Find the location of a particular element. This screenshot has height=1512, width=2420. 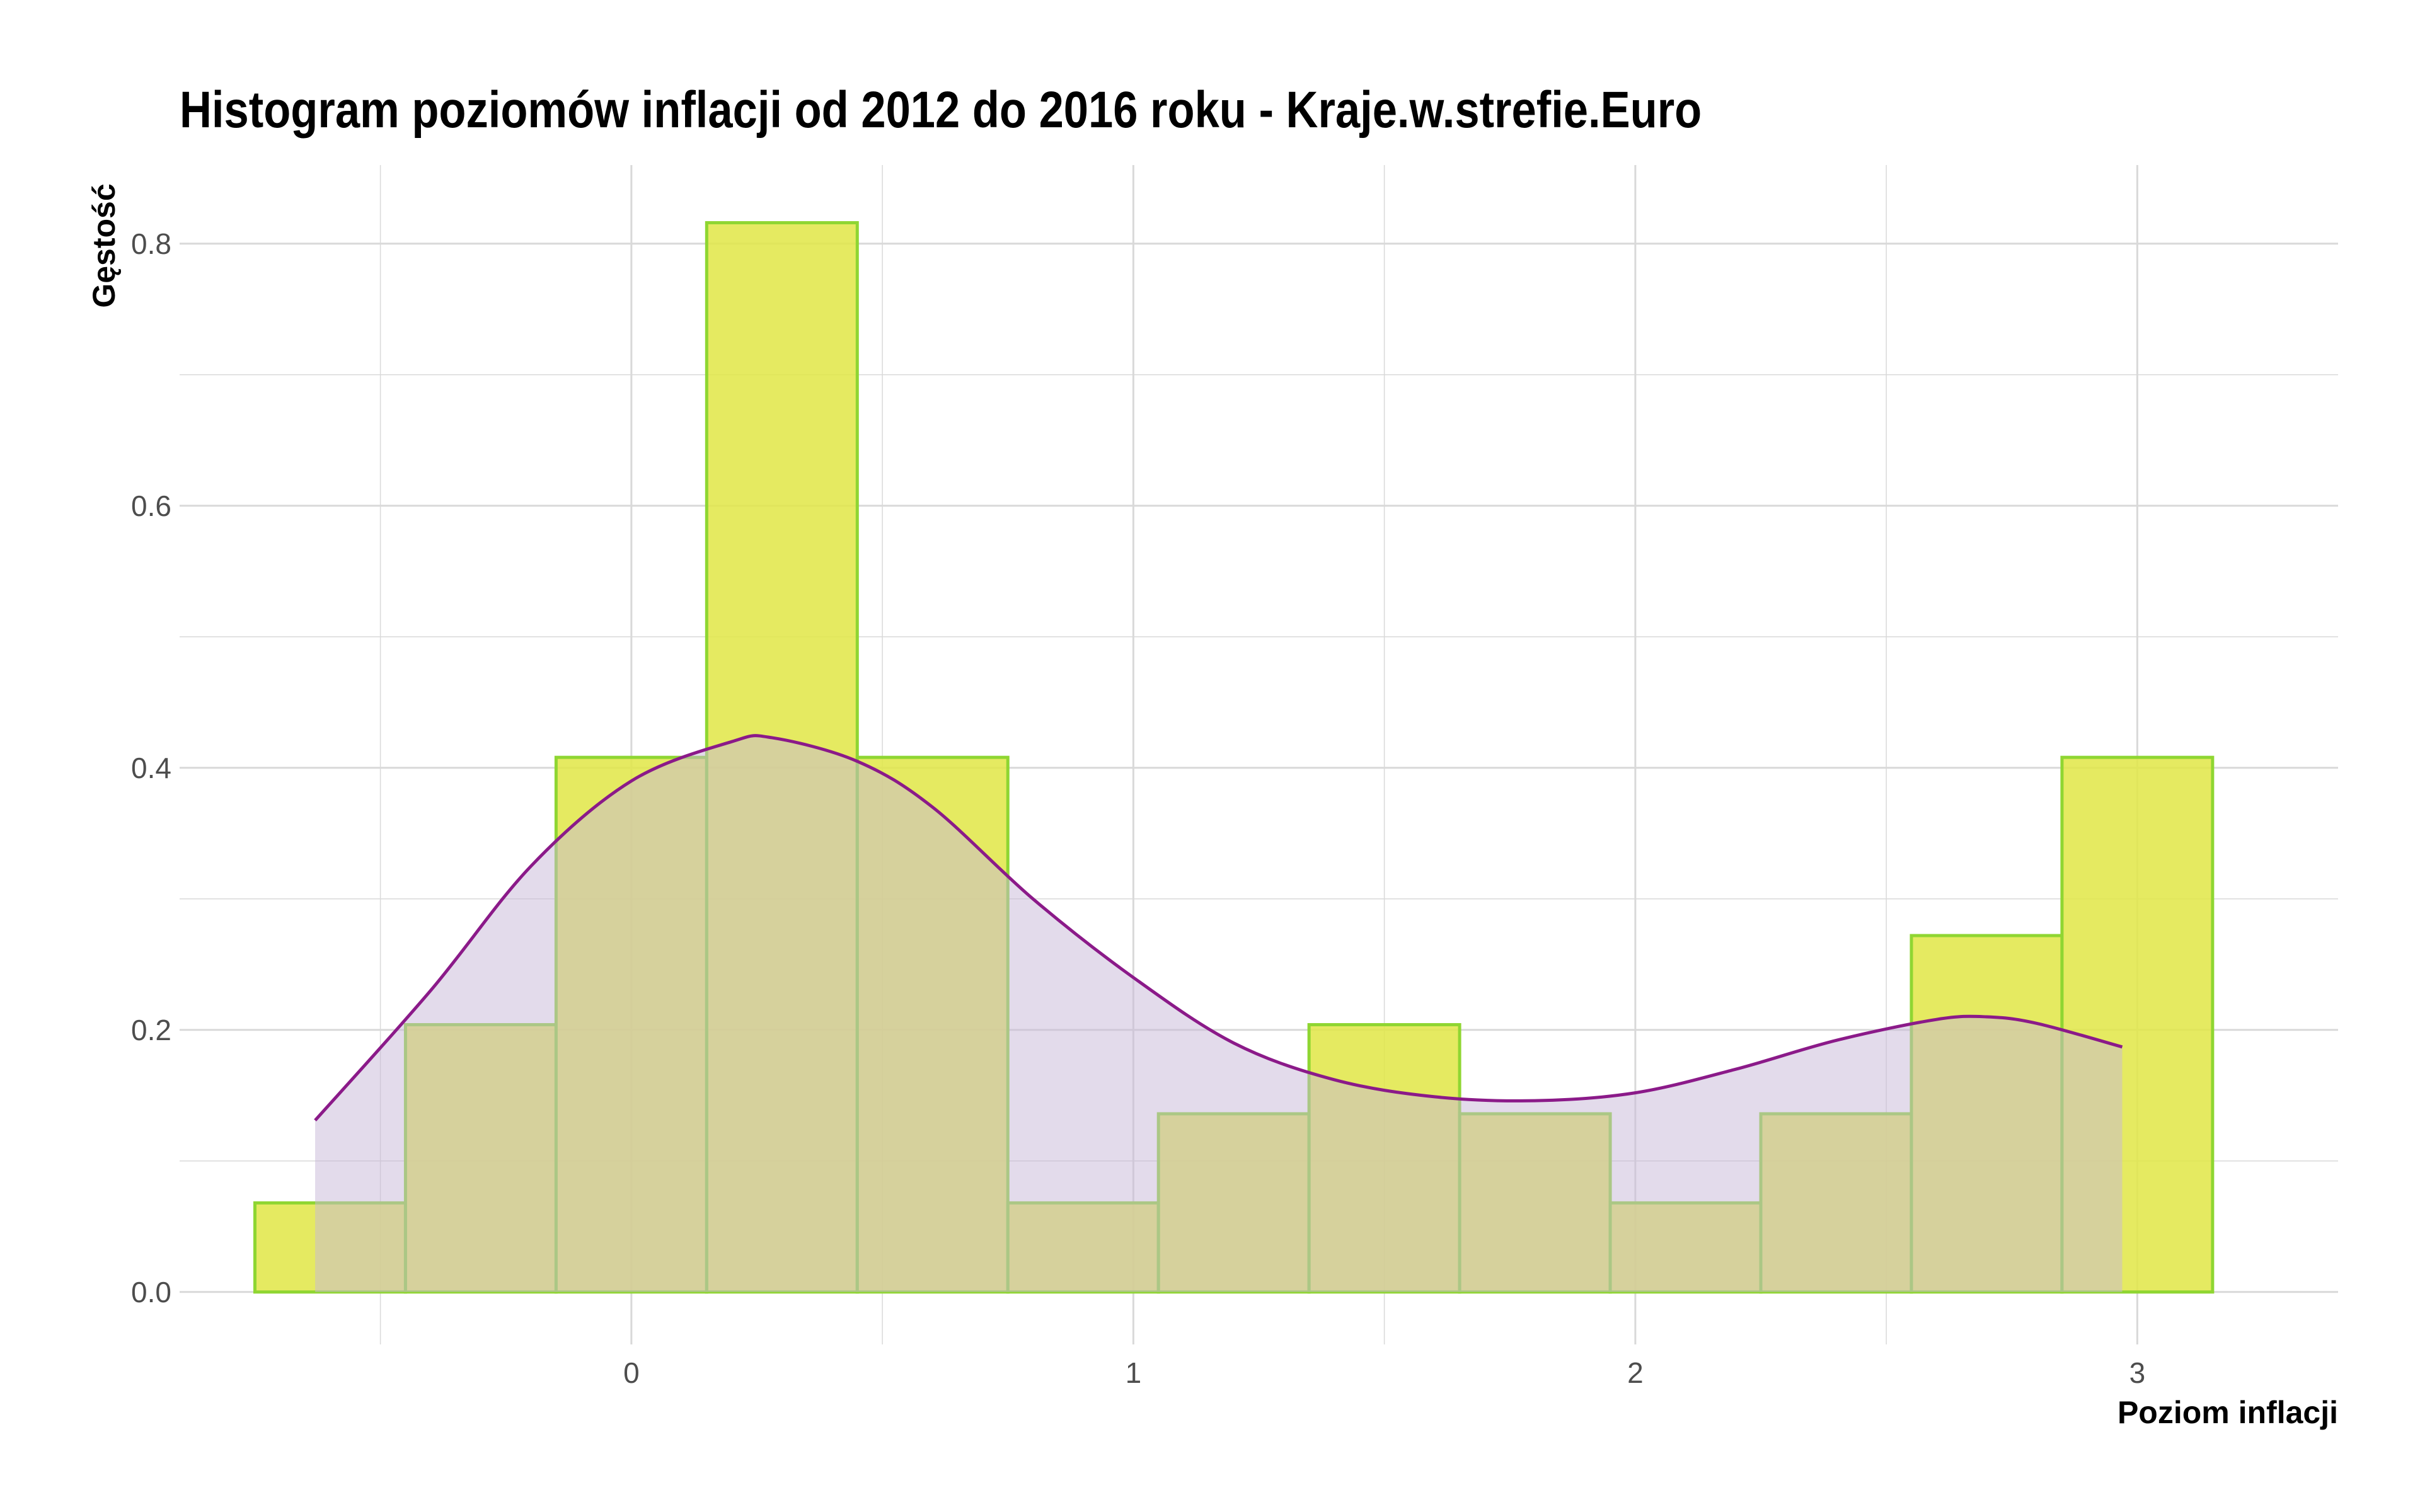

y-tick-label: 0.0 is located at coordinates (151, 1292).